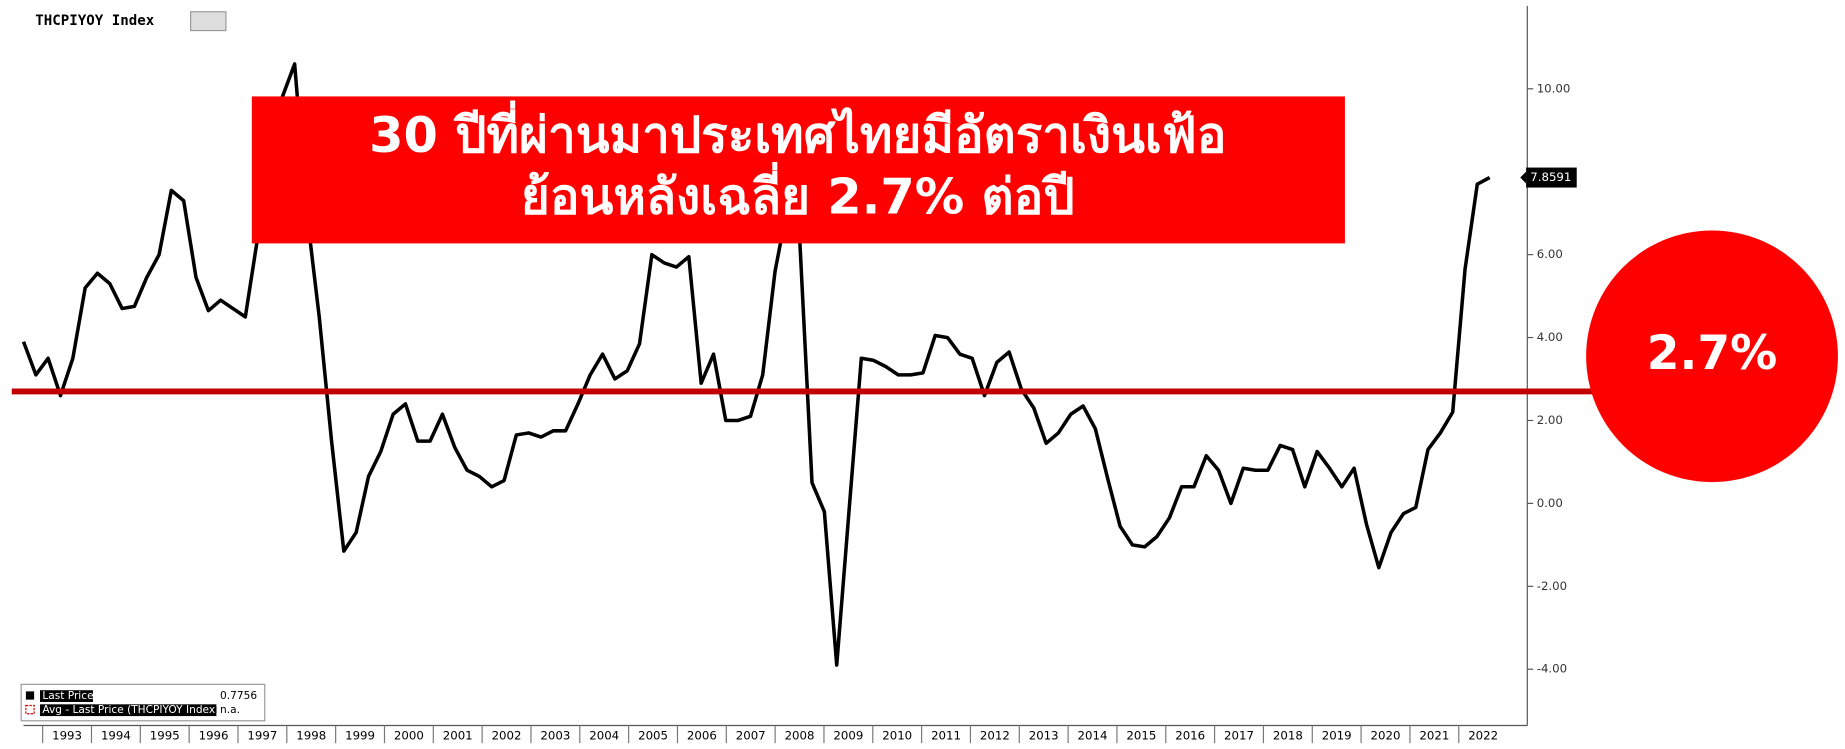  Describe the element at coordinates (800, 736) in the screenshot. I see `x-tick-label: 2008` at that location.